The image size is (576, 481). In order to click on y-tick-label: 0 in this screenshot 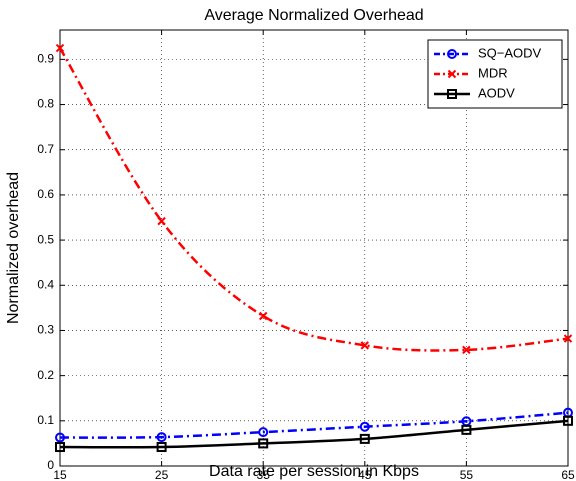, I will do `click(50, 465)`.